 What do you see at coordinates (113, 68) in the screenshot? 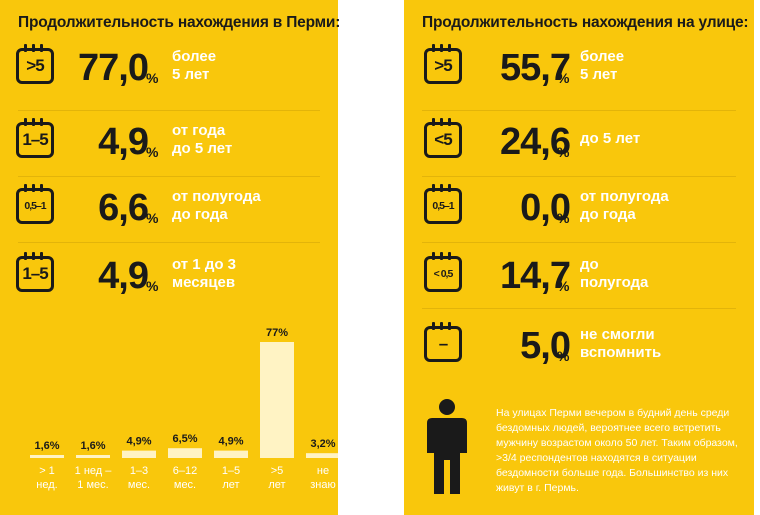
I see `stat-value: 77,0` at bounding box center [113, 68].